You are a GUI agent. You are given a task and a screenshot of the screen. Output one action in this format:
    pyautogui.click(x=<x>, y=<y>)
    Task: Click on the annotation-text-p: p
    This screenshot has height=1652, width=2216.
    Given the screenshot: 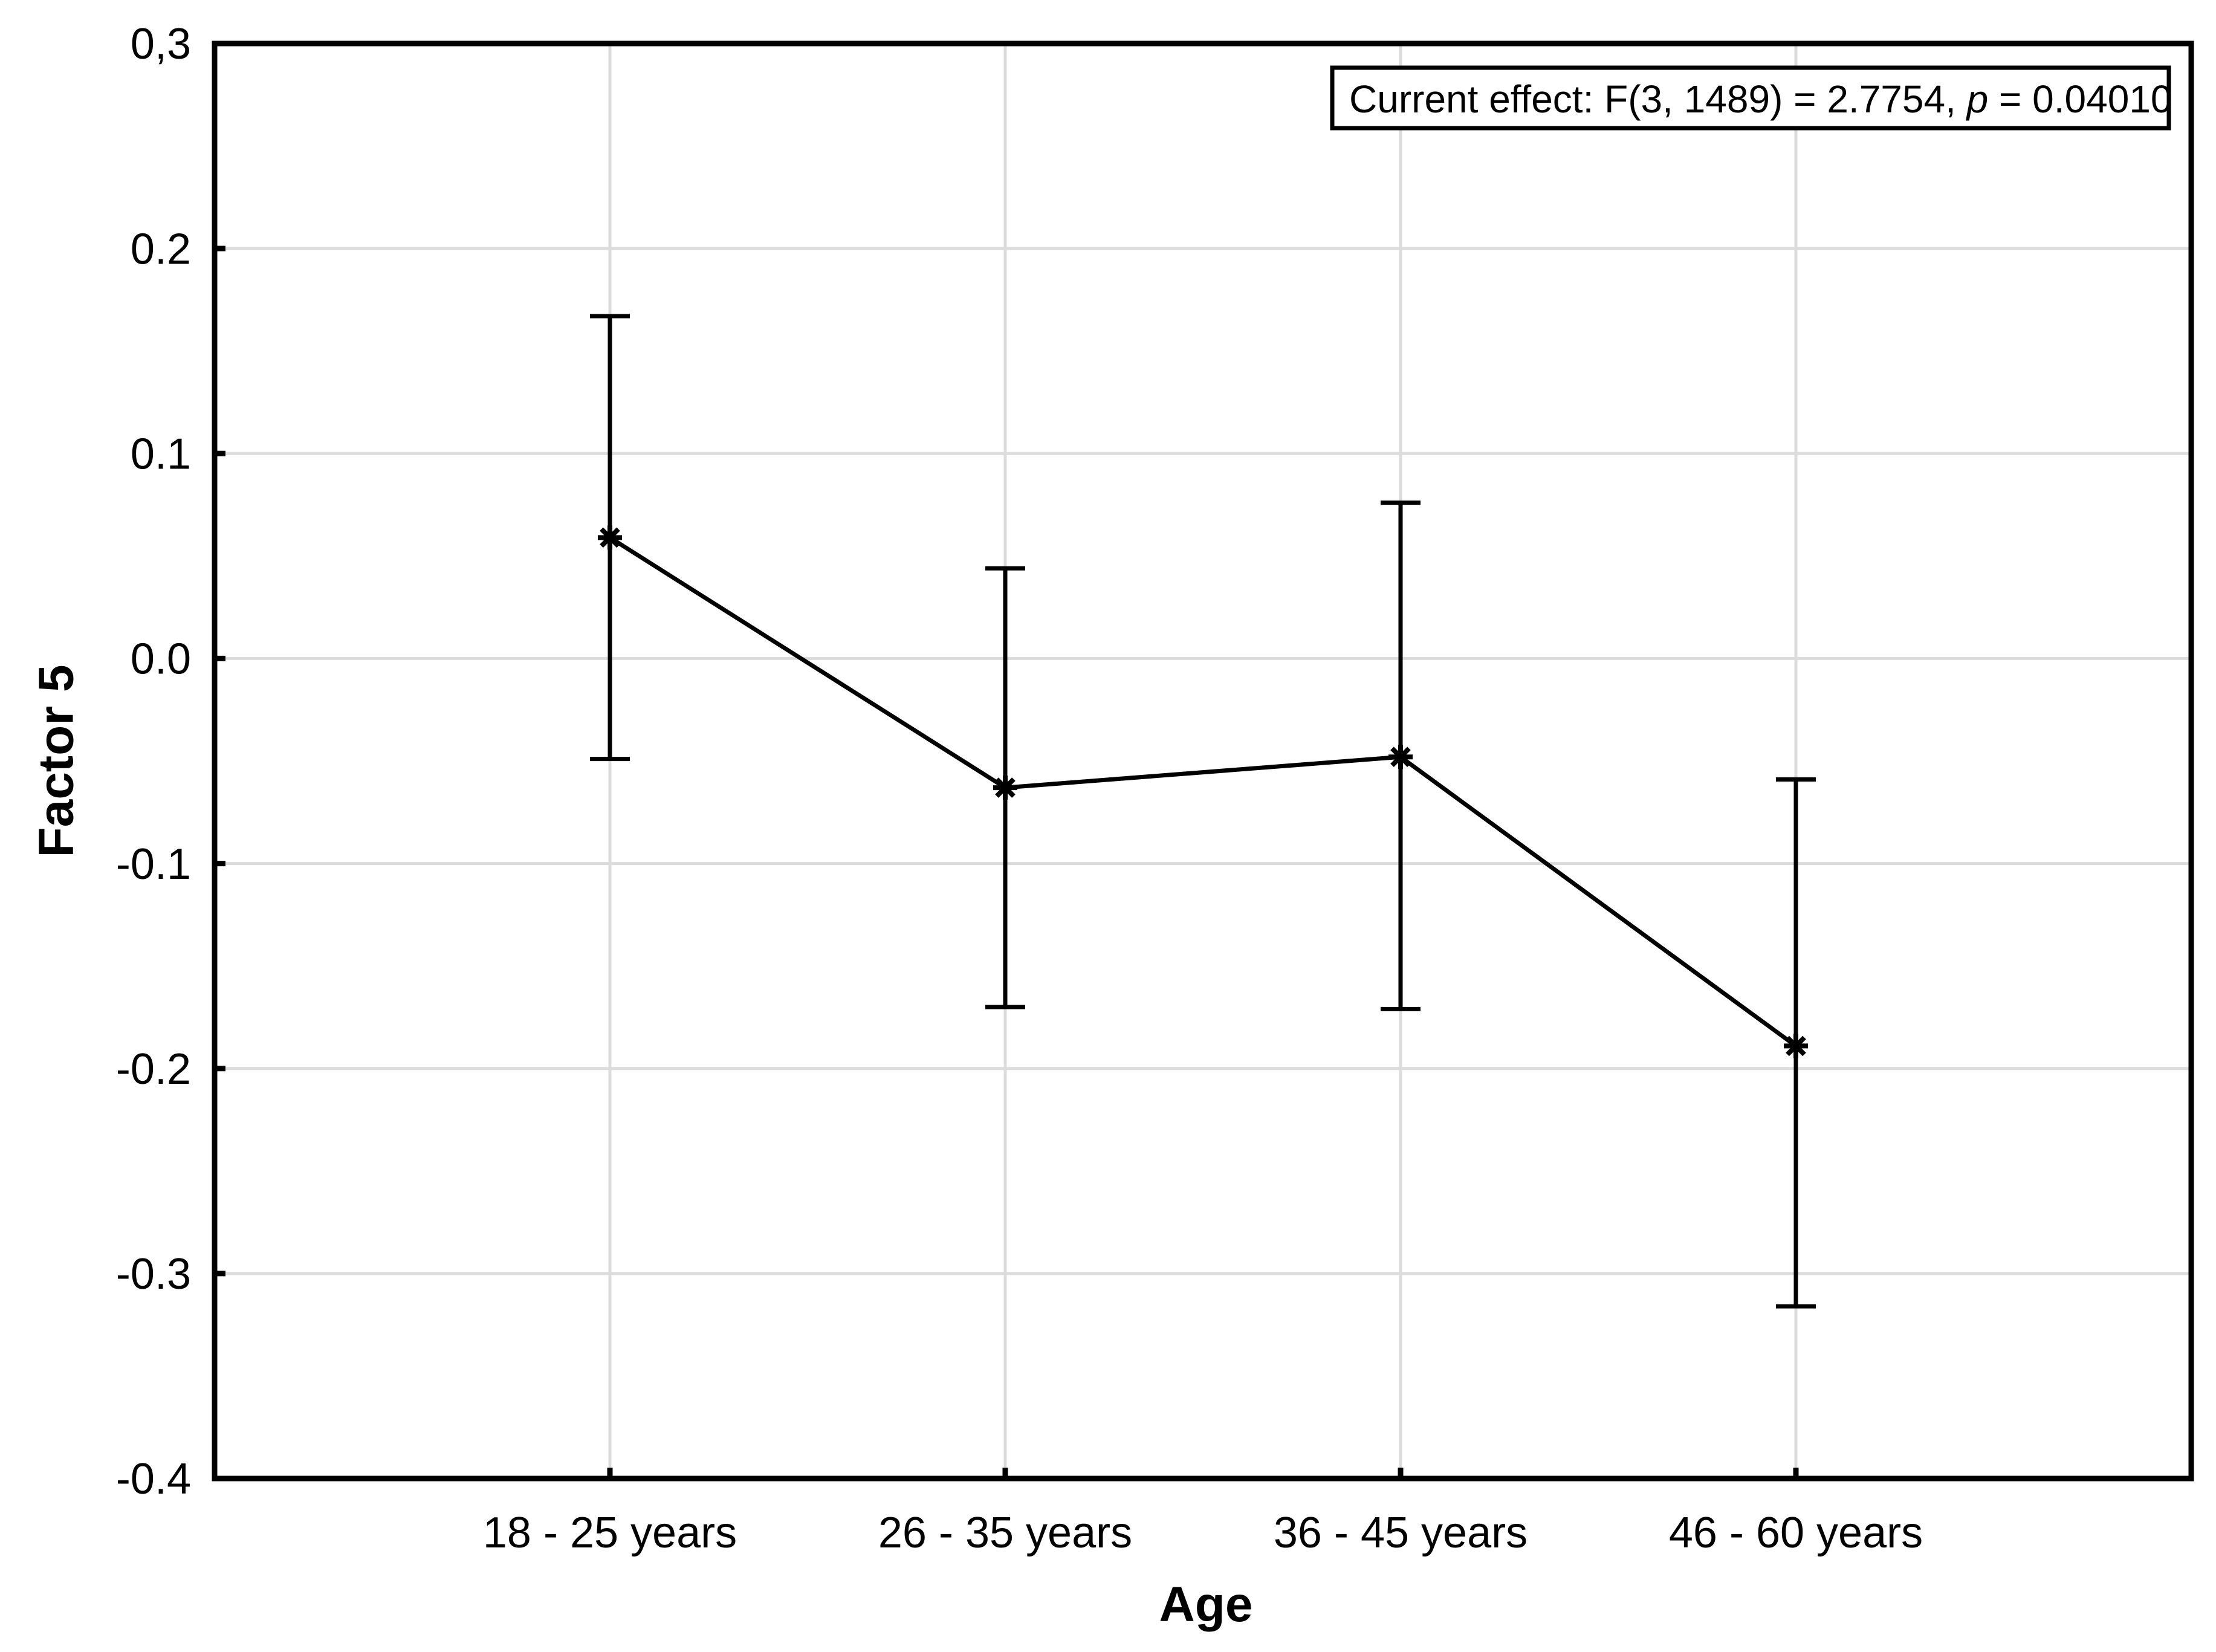 What is the action you would take?
    pyautogui.click(x=1977, y=99)
    